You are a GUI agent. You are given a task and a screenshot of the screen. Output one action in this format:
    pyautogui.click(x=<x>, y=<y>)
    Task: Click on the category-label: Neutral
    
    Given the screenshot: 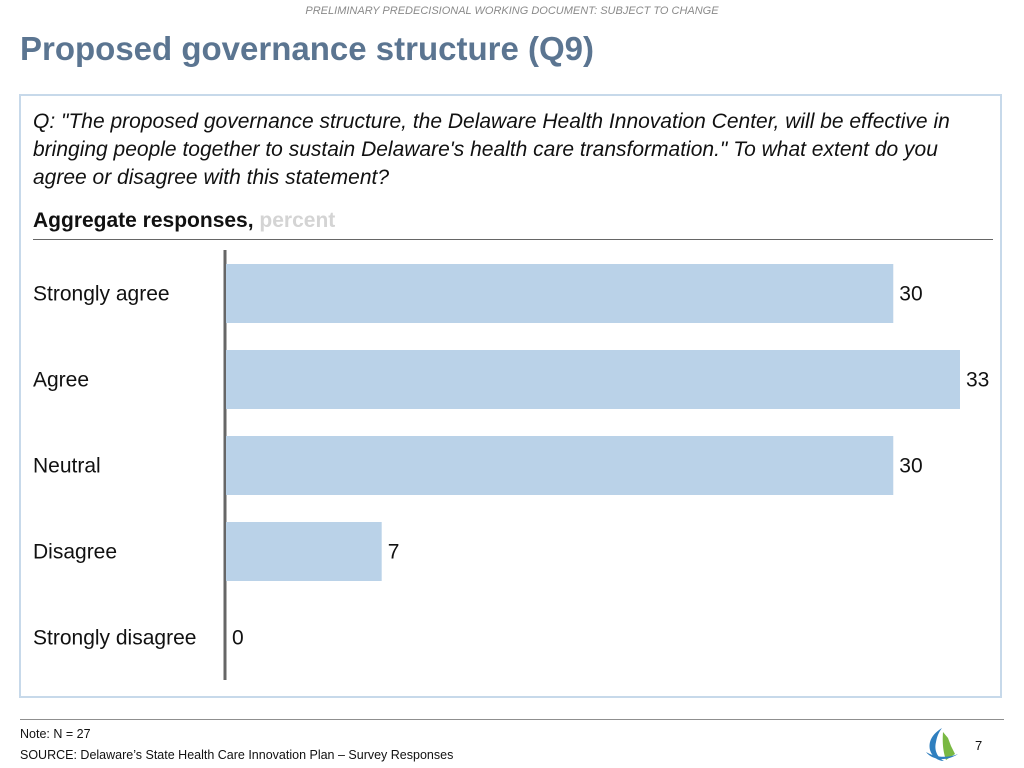 What is the action you would take?
    pyautogui.click(x=67, y=466)
    